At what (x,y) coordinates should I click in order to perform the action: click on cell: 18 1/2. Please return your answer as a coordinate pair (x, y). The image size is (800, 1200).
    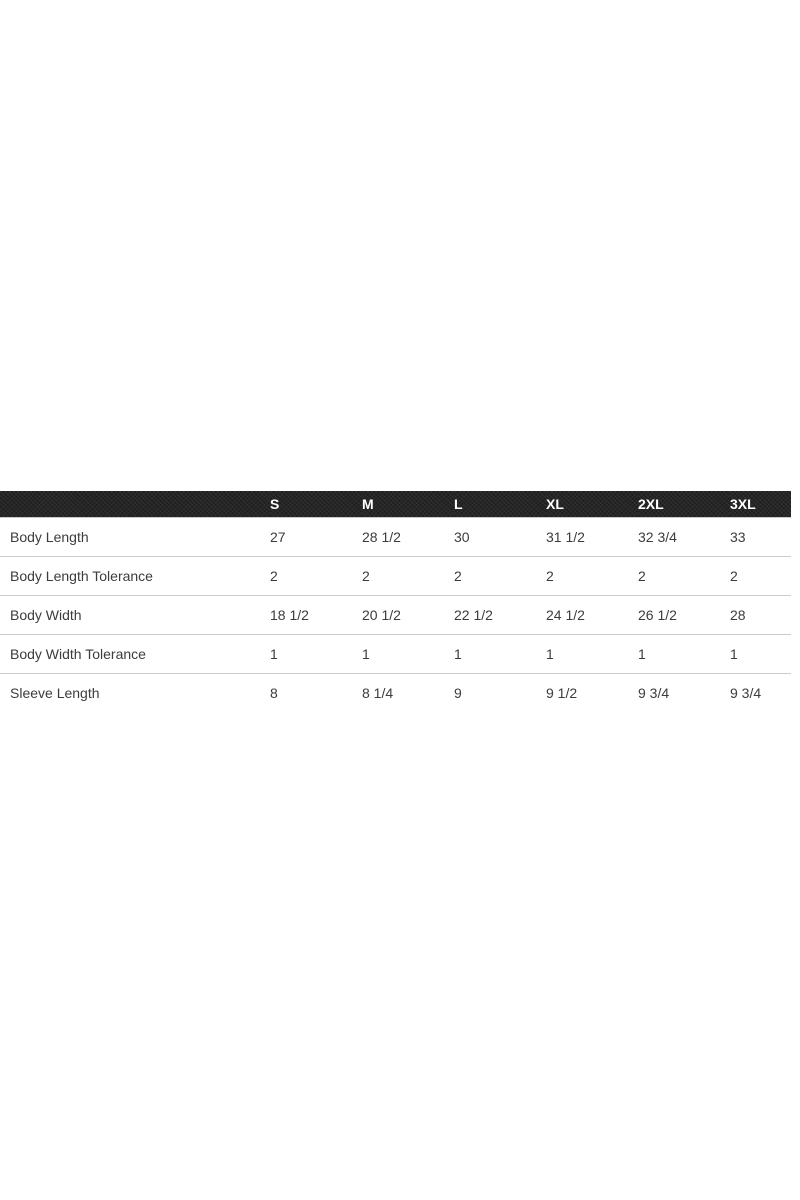
    Looking at the image, I should click on (316, 615).